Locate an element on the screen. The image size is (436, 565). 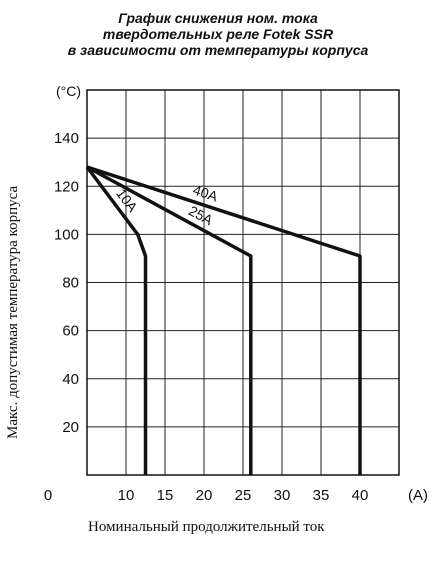
y-tick-label: 60 is located at coordinates (70, 331).